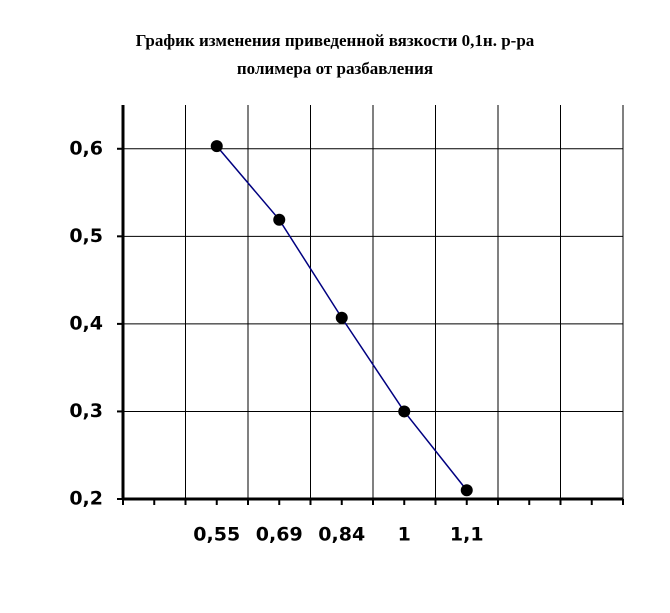 This screenshot has height=613, width=670. Describe the element at coordinates (279, 535) in the screenshot. I see `x-tick-label: 0,69` at that location.